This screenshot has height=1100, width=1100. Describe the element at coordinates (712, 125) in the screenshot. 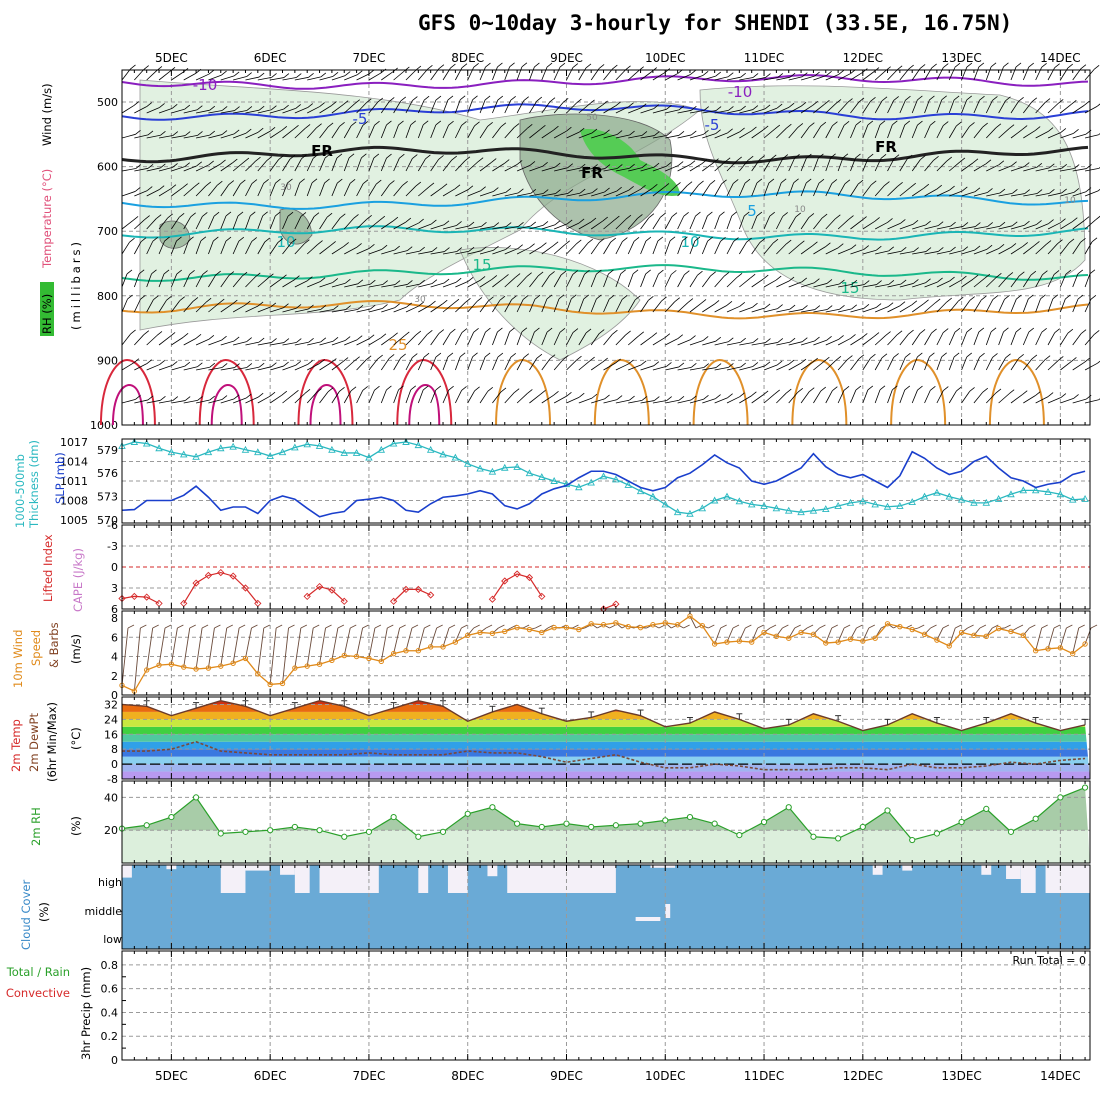

I see `contour-label: -5` at that location.